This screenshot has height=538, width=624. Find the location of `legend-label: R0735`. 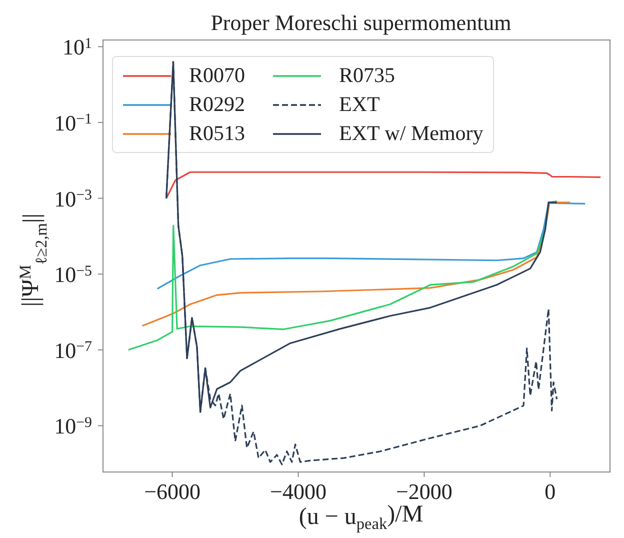

legend-label: R0735 is located at coordinates (367, 75).